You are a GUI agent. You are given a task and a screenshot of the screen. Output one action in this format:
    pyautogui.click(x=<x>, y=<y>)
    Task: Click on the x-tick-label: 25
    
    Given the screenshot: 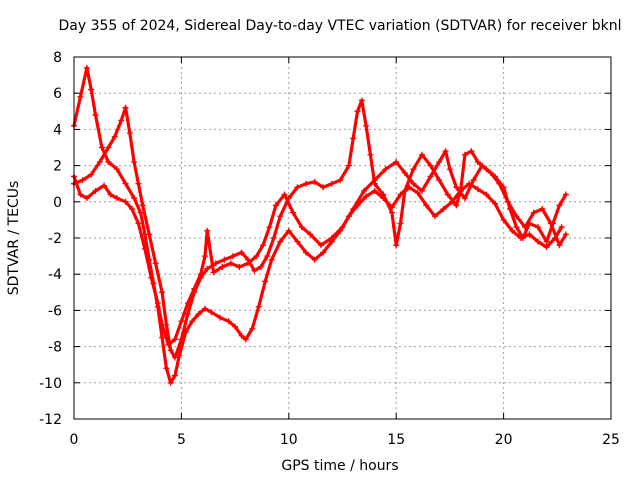 What is the action you would take?
    pyautogui.click(x=611, y=440)
    